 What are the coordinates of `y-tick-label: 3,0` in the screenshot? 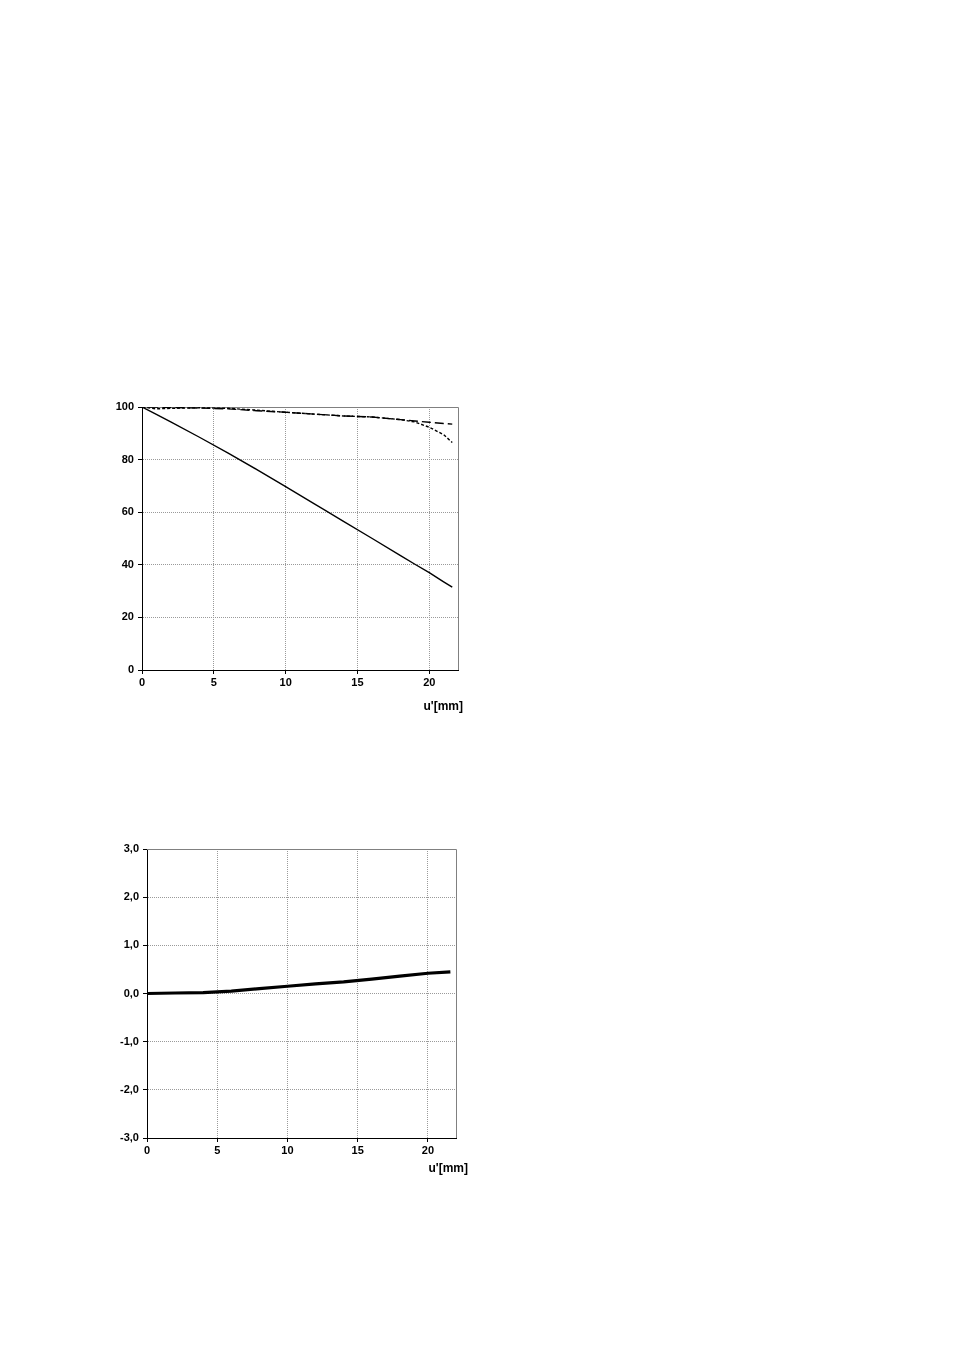 It's located at (131, 848).